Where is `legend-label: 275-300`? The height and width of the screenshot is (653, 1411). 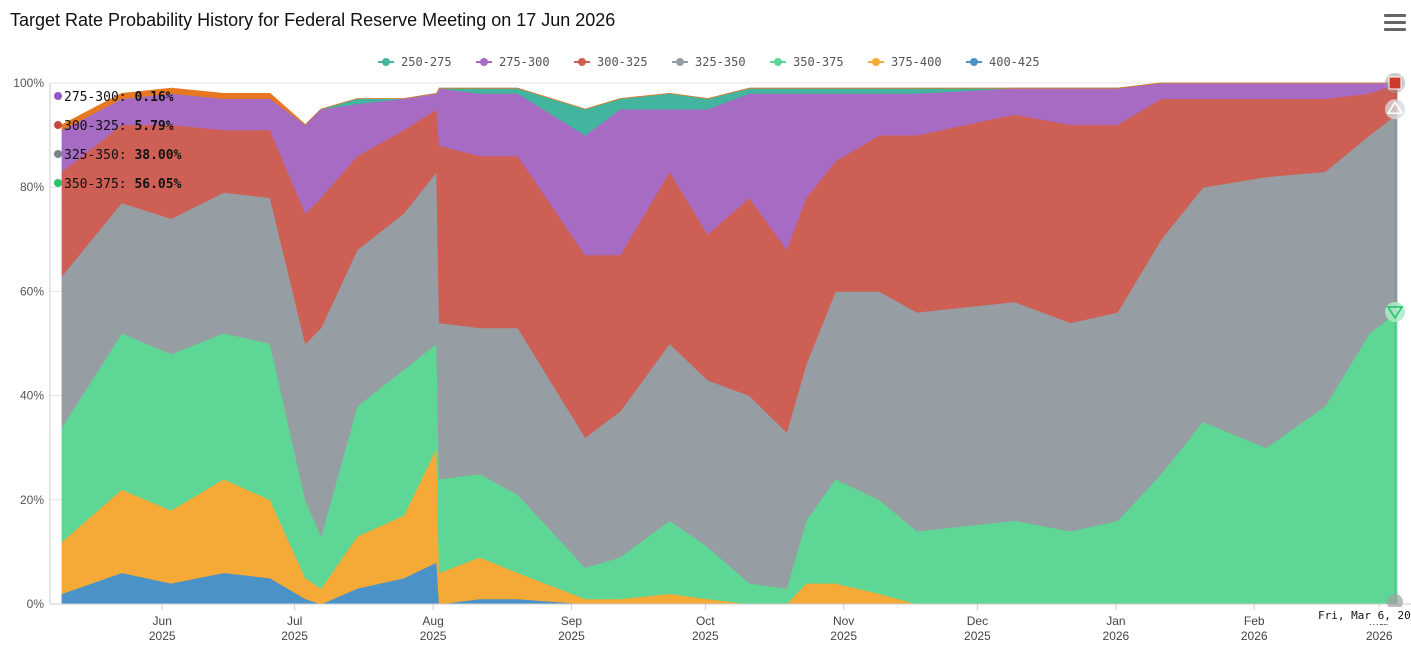
legend-label: 275-300 is located at coordinates (524, 62).